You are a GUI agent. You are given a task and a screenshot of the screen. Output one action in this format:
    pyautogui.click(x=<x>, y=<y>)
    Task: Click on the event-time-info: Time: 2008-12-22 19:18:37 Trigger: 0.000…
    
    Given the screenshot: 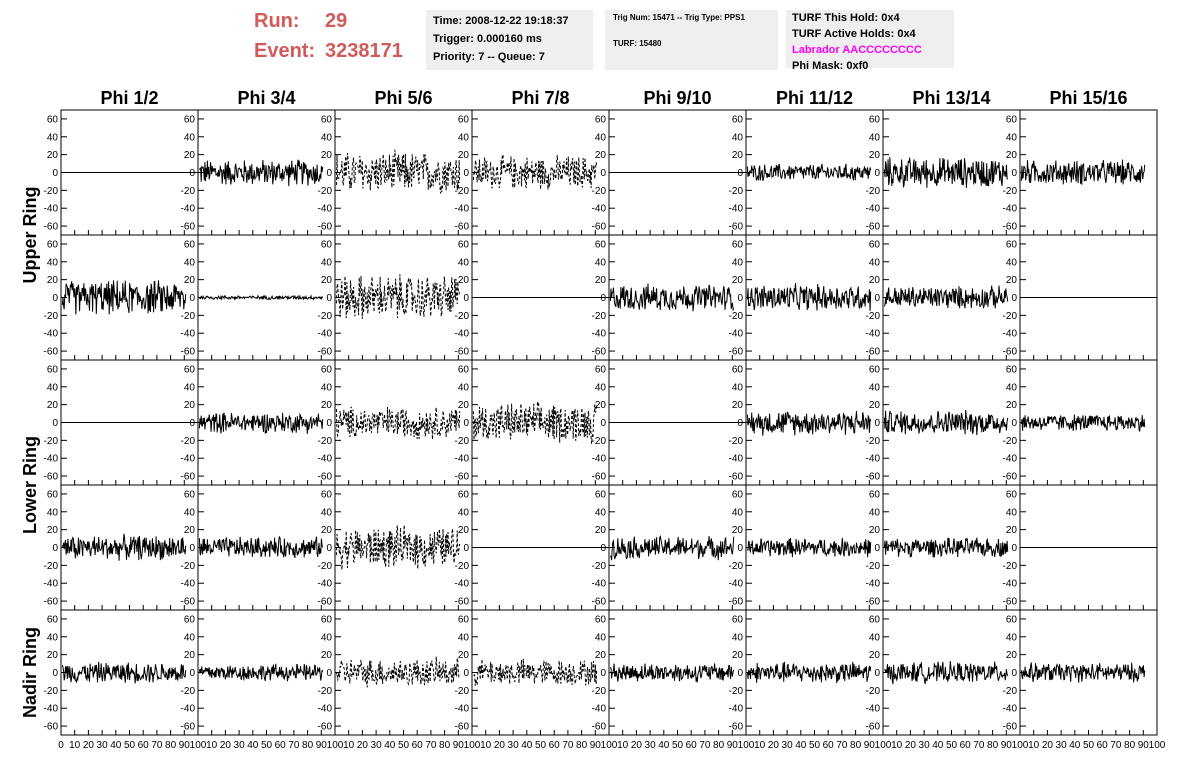 What is the action you would take?
    pyautogui.click(x=509, y=40)
    